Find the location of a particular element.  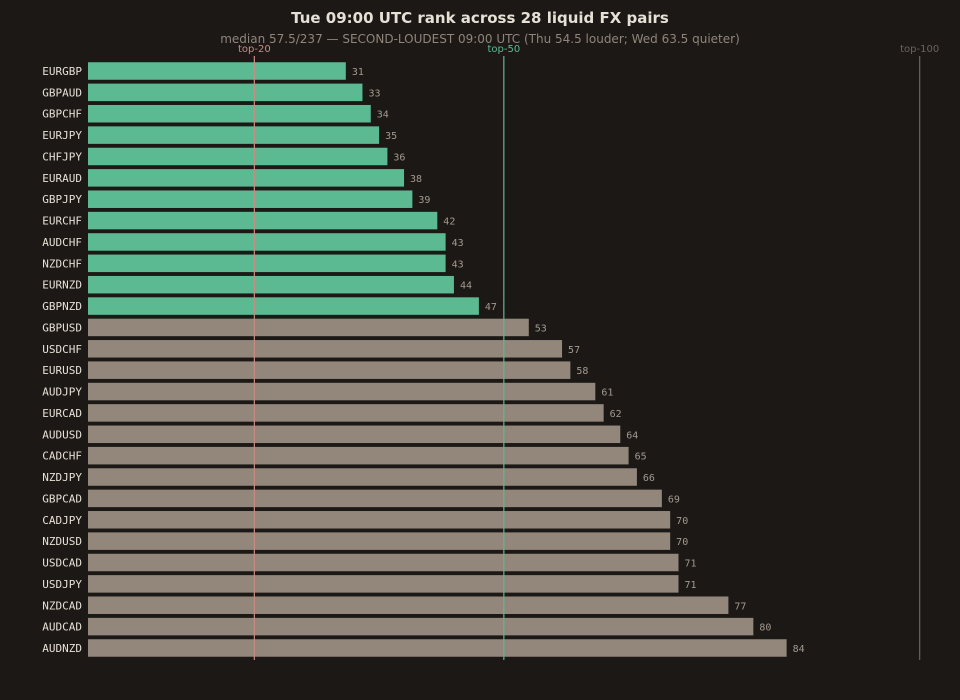

bar-audchf is located at coordinates (267, 242).